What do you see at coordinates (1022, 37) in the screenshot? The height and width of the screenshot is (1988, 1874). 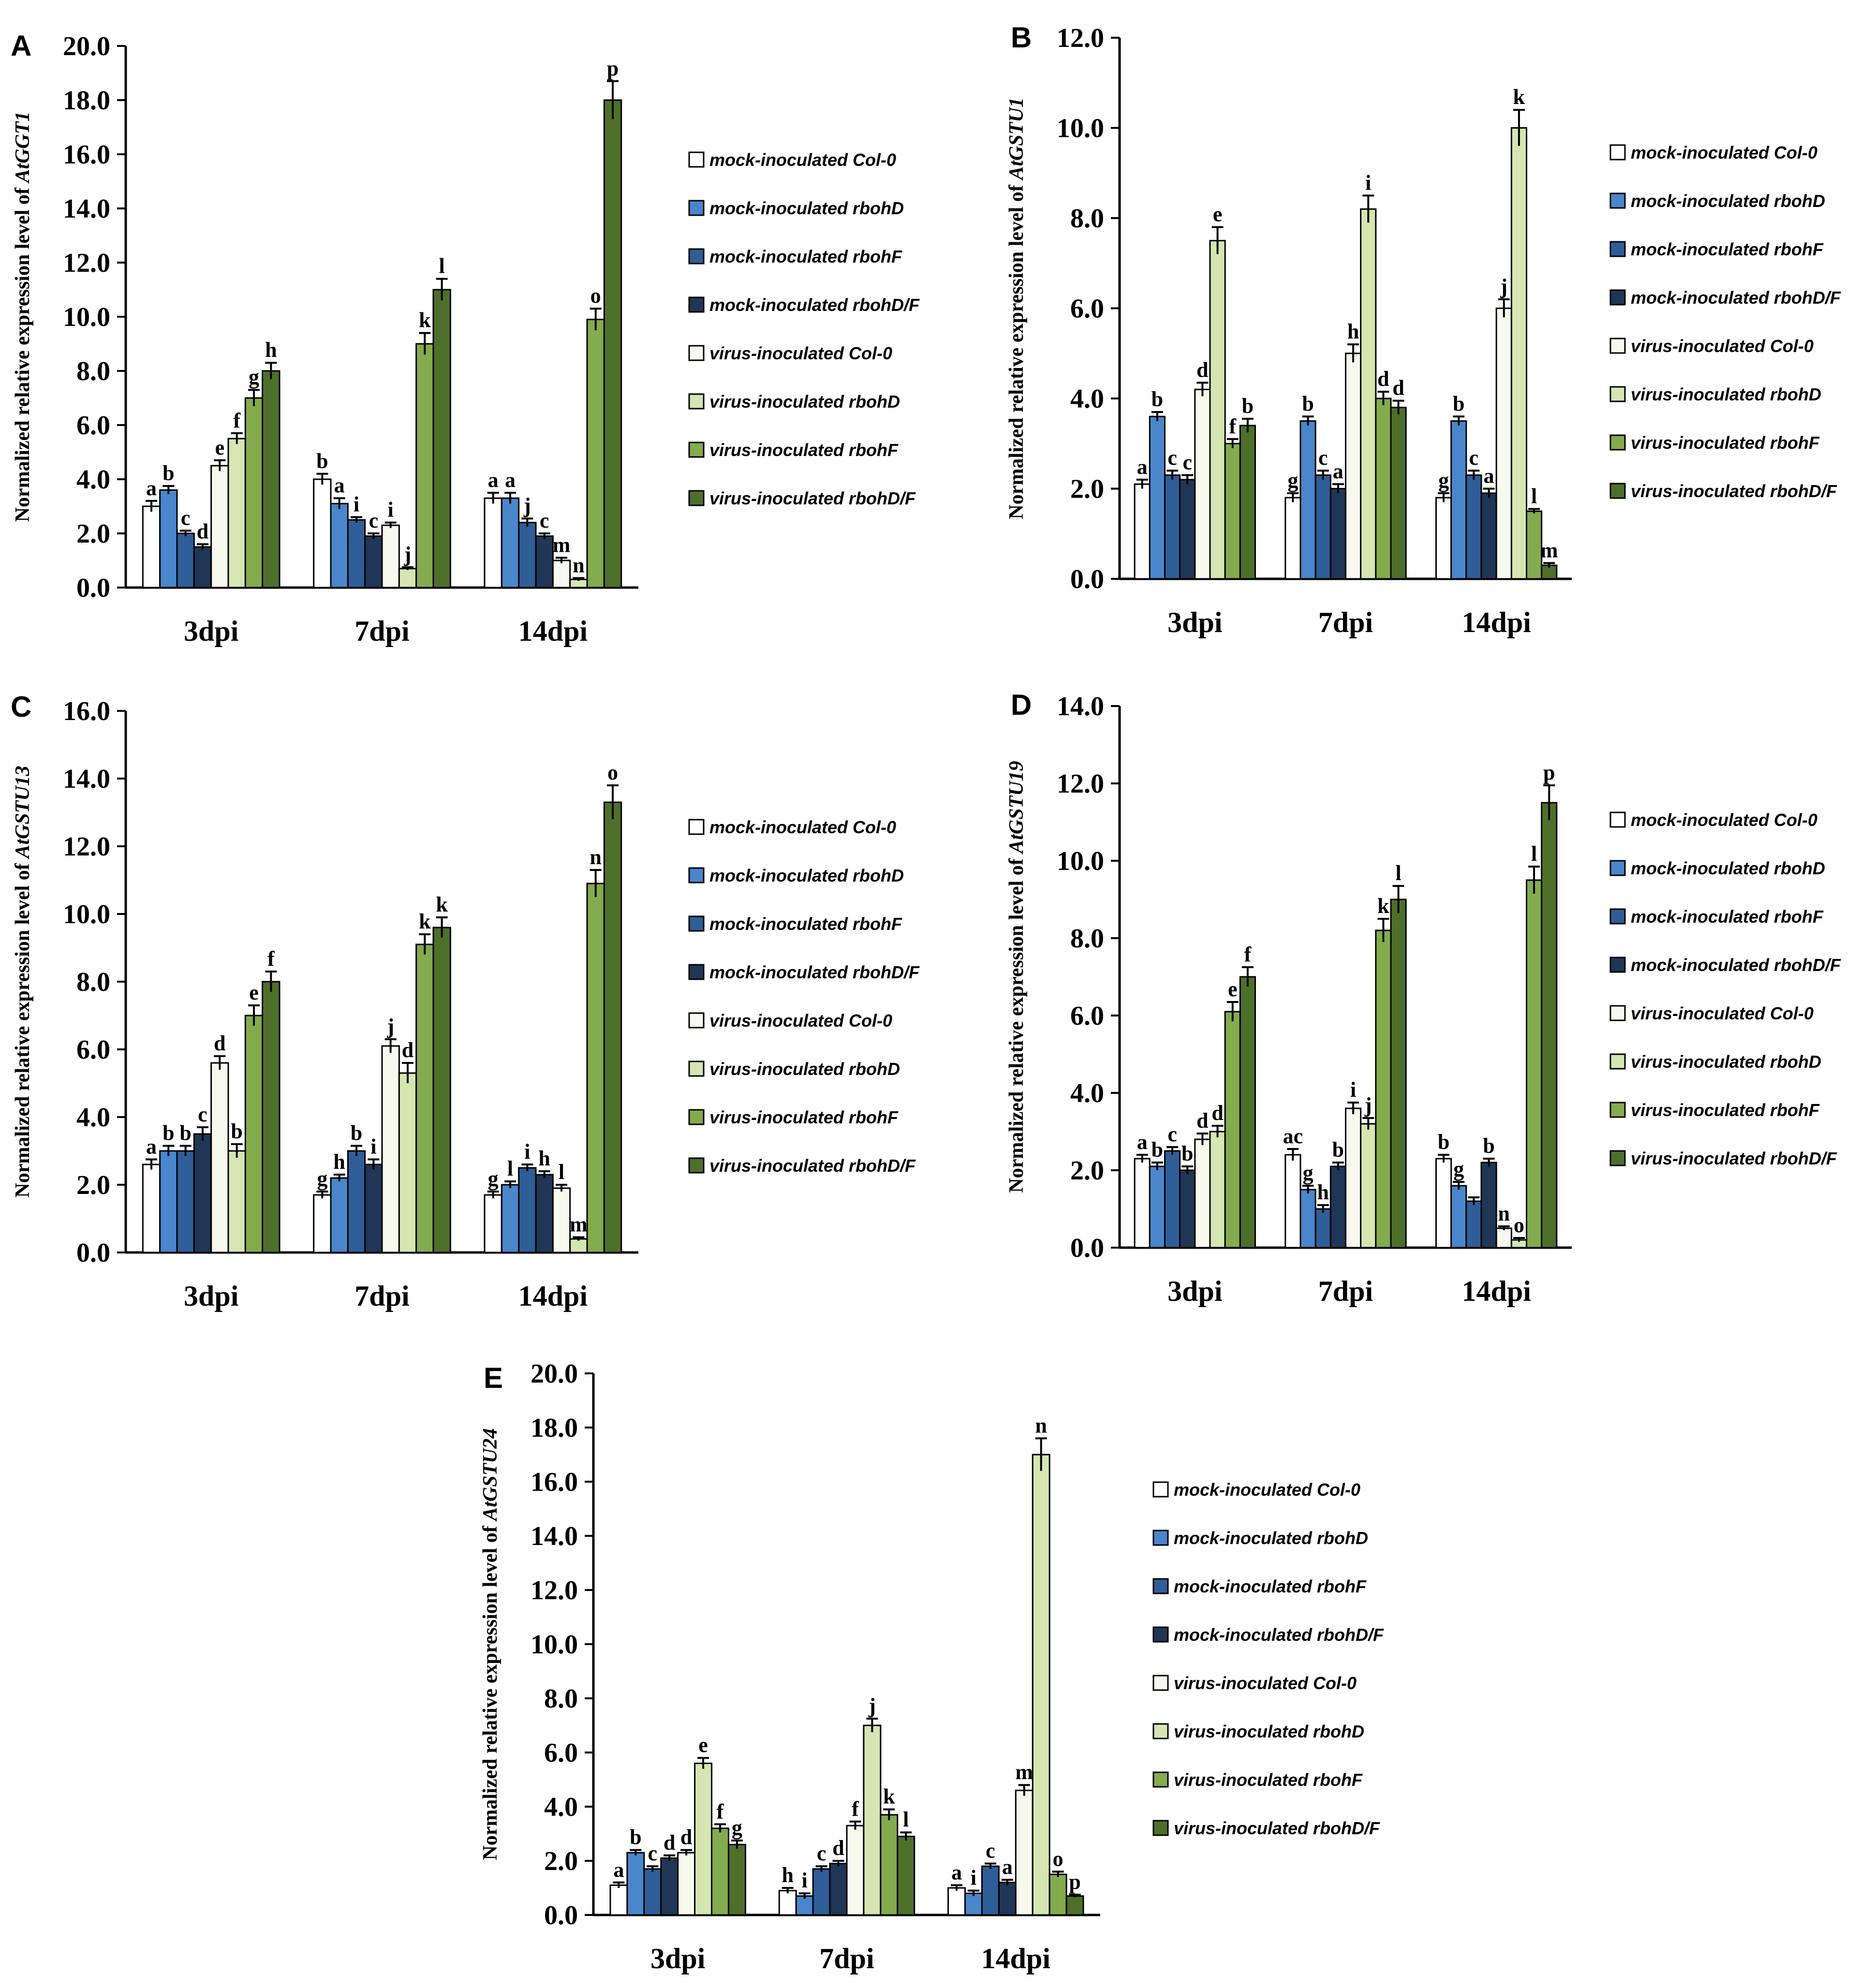 I see `panel-label: B` at bounding box center [1022, 37].